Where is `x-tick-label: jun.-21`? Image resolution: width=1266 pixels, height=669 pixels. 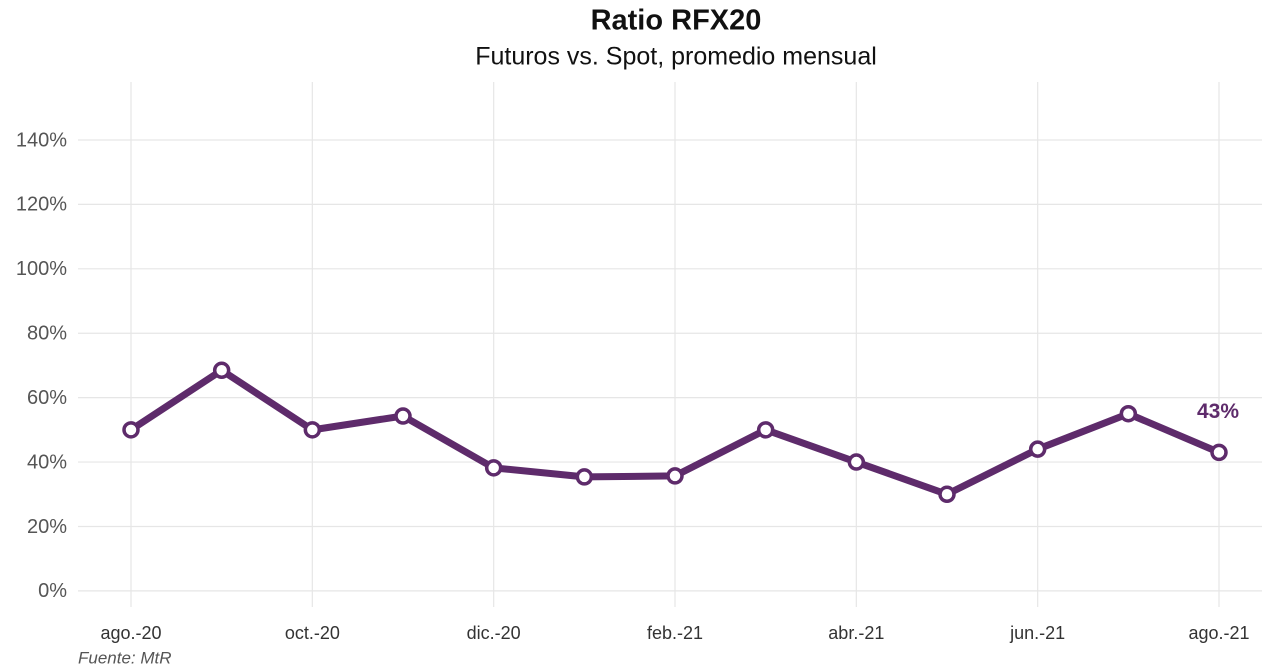 x-tick-label: jun.-21 is located at coordinates (1037, 633).